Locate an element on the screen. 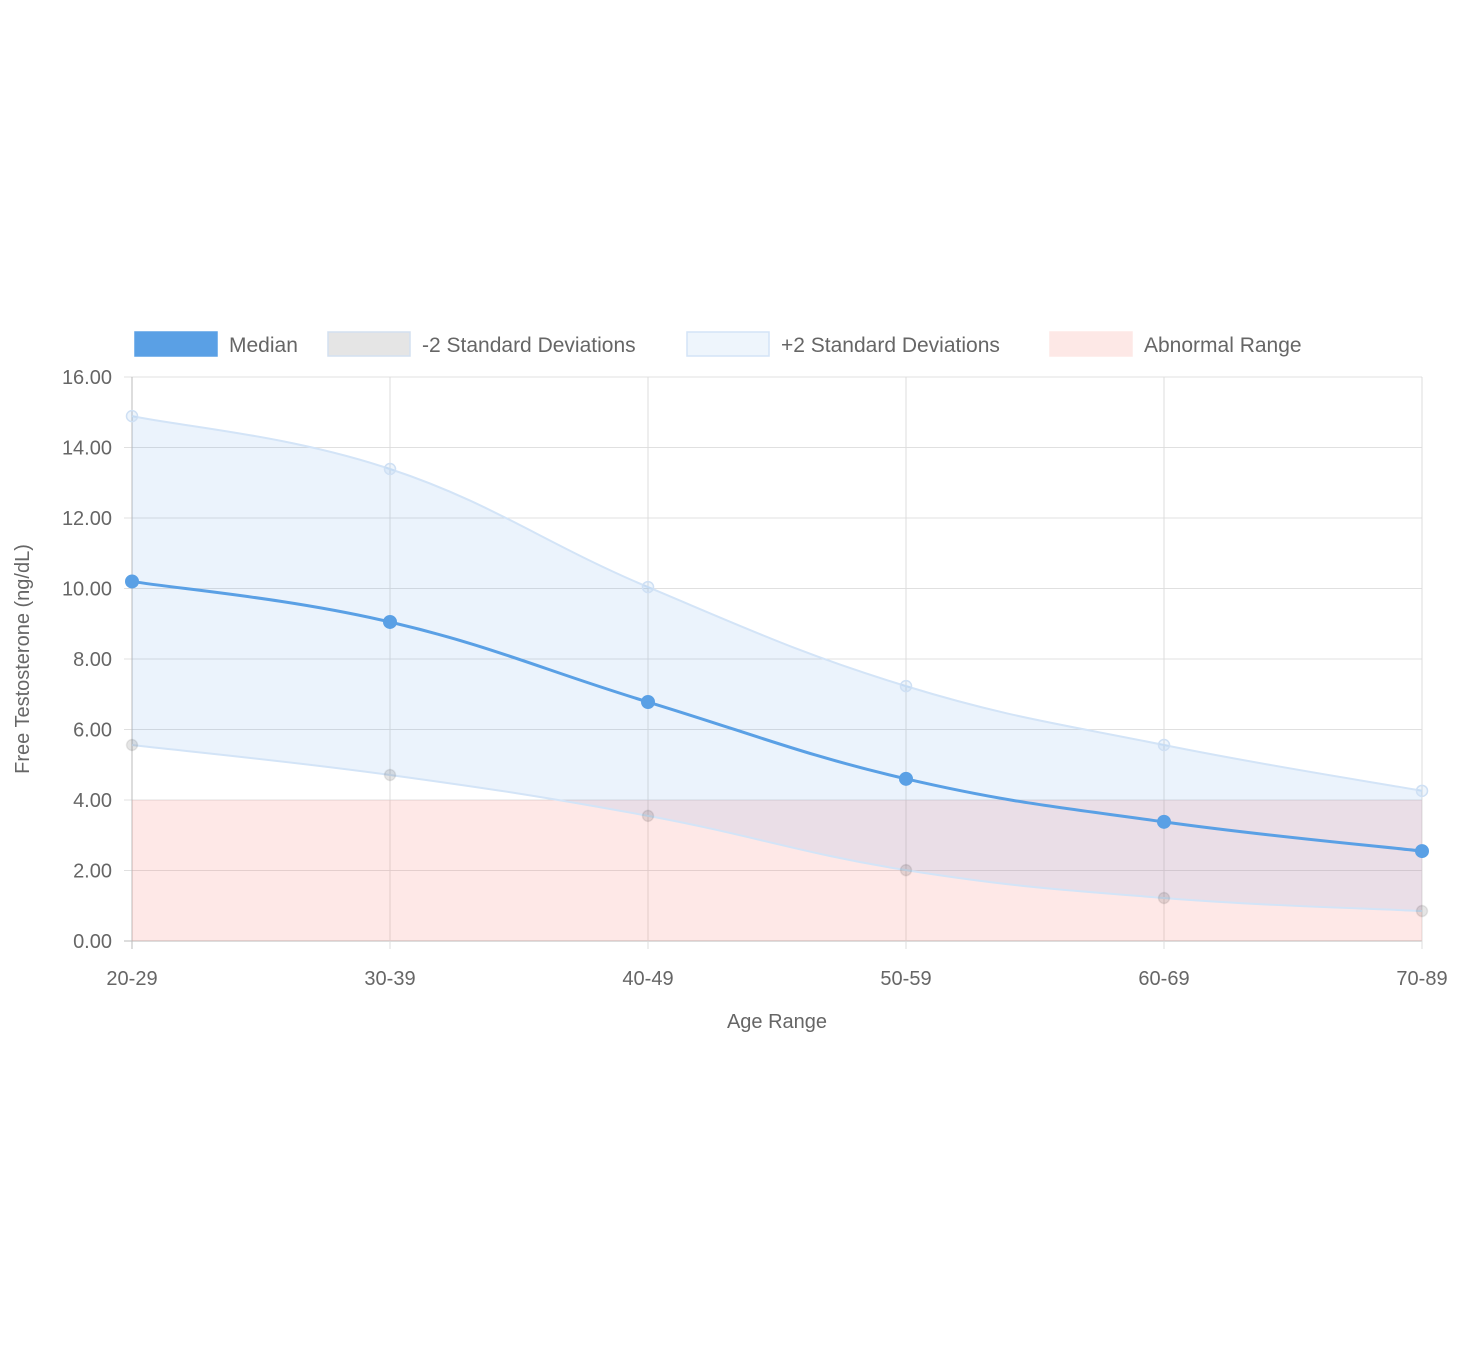  y-tick-label: 4.00 is located at coordinates (92, 801).